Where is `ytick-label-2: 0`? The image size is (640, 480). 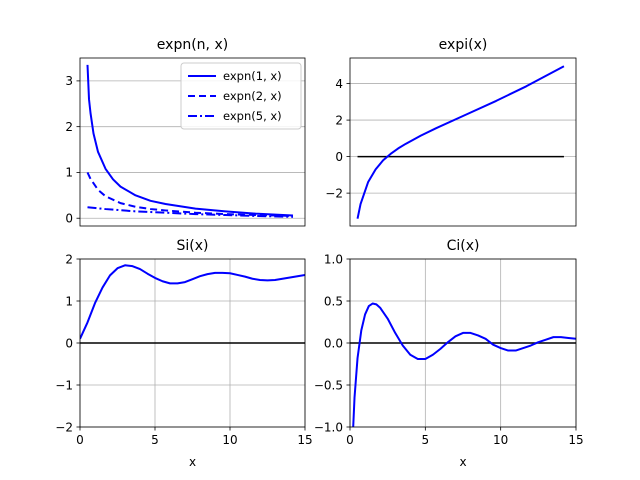 ytick-label-2: 0 is located at coordinates (69, 343).